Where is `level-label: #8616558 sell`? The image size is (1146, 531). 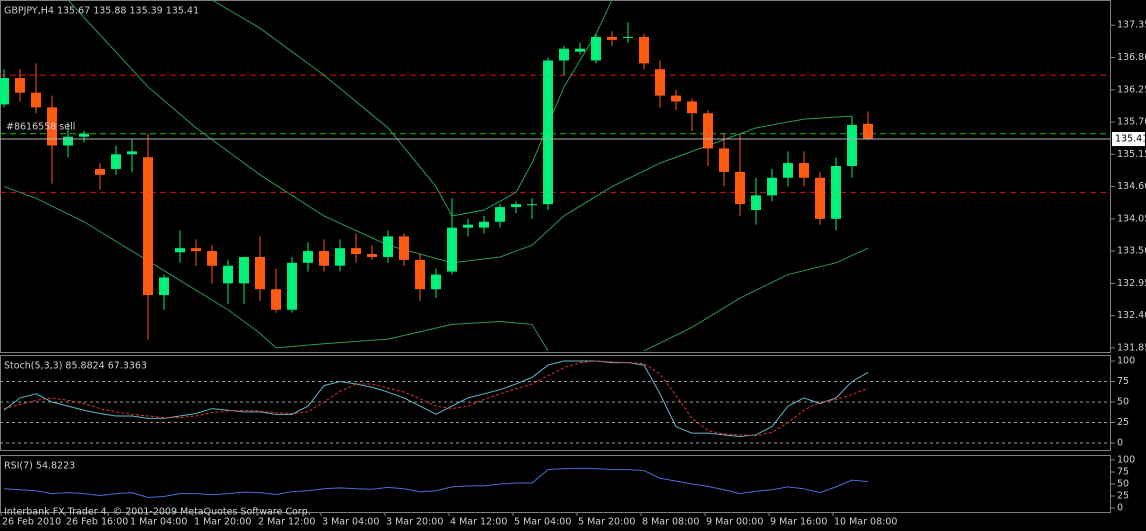 level-label: #8616558 sell is located at coordinates (40, 126).